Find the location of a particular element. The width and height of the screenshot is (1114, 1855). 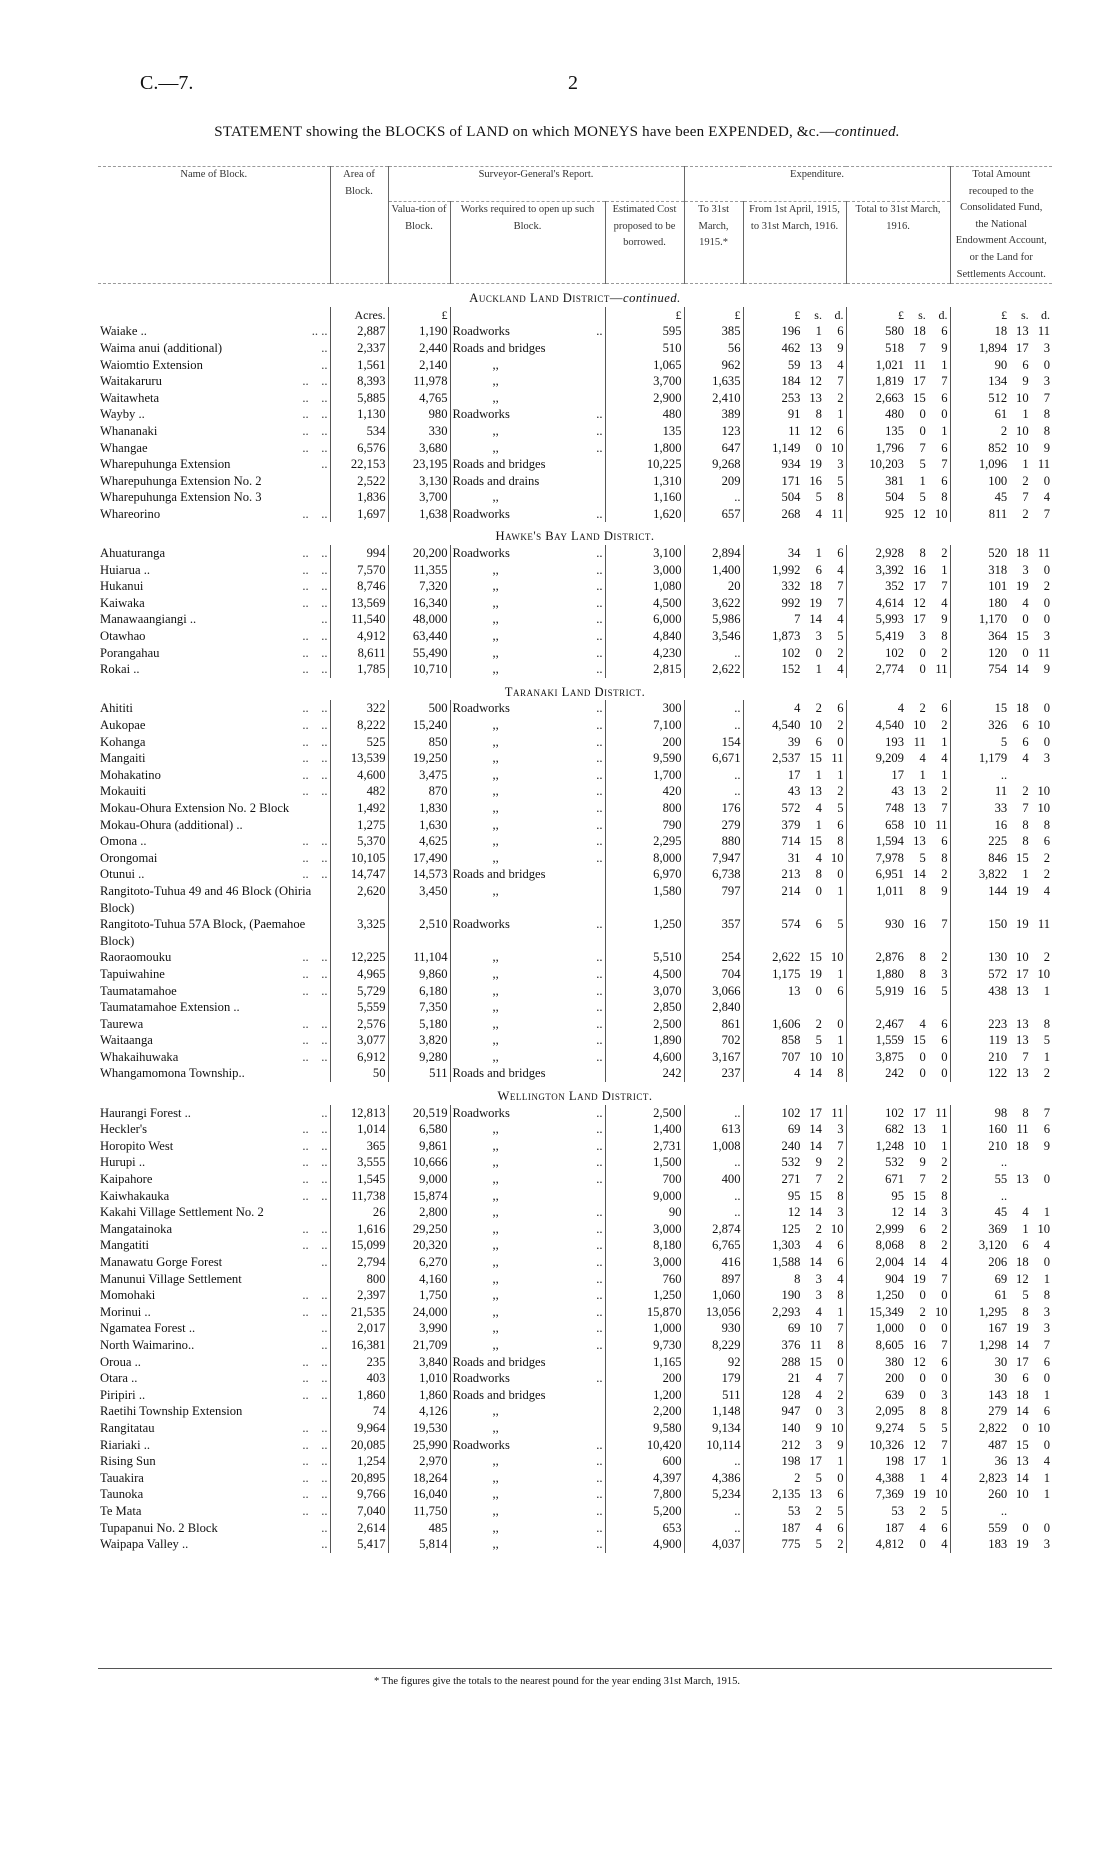

block-name-wrap: Taumatamahoe Extension .. is located at coordinates (214, 1007).